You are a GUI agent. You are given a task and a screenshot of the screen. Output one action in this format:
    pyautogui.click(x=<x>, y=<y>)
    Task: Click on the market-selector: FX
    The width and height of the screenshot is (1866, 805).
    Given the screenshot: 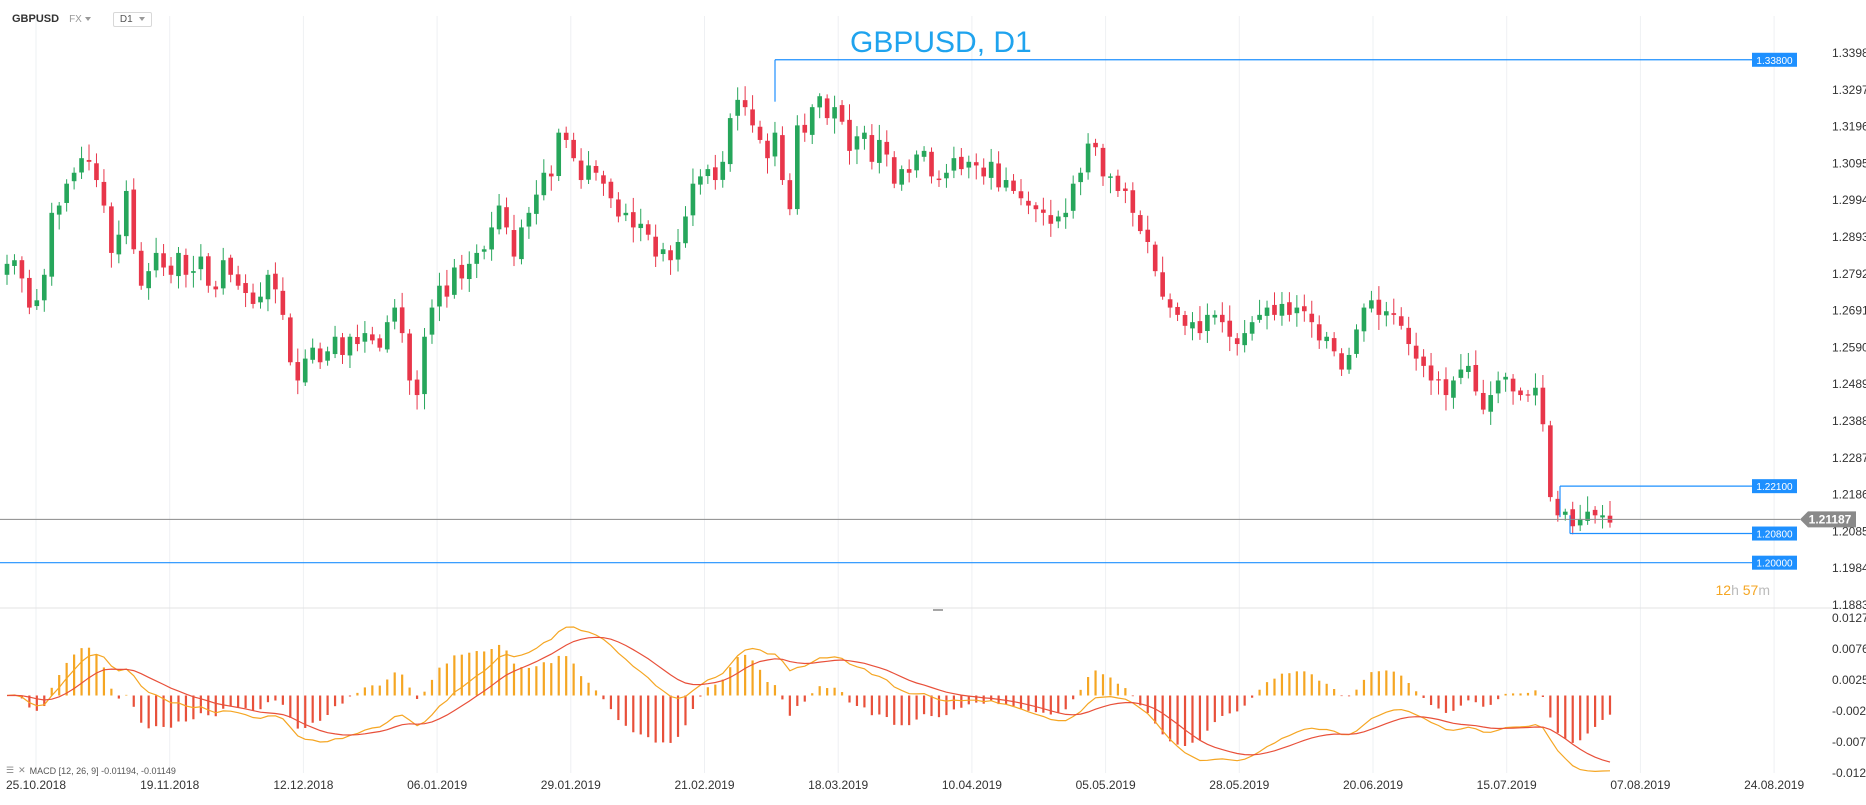 What is the action you would take?
    pyautogui.click(x=80, y=19)
    